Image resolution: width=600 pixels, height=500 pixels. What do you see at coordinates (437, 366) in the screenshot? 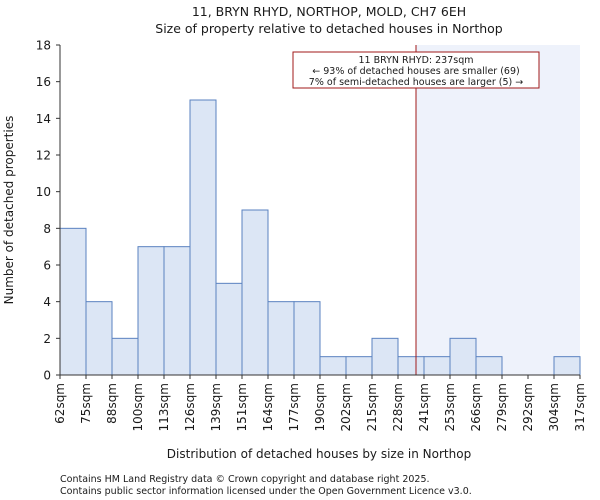
I see `histogram-bar-241sqm` at bounding box center [437, 366].